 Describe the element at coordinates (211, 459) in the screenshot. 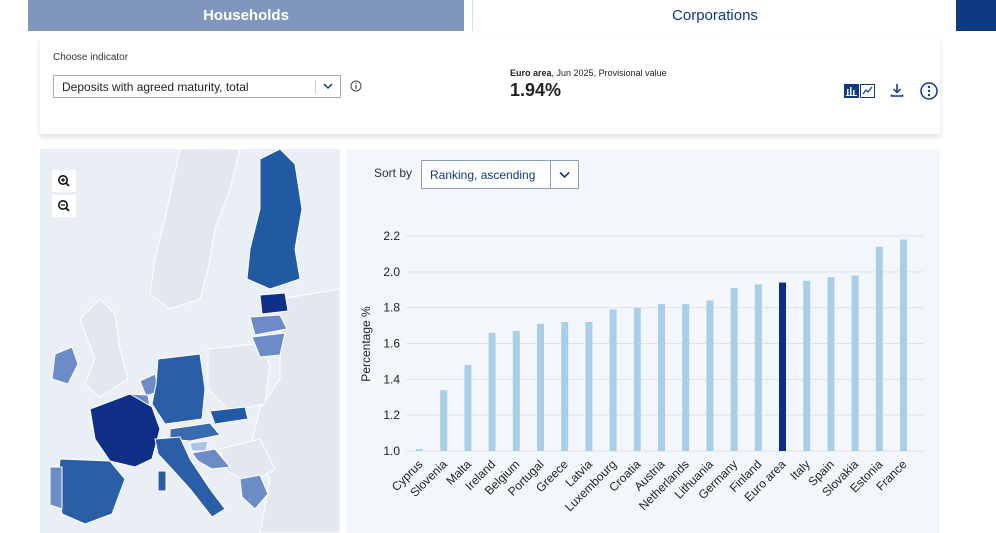

I see `map-croatia` at that location.